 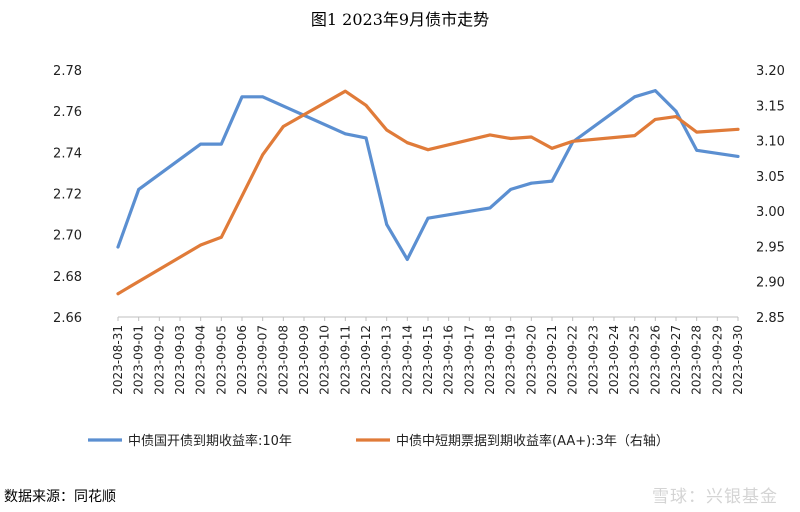 What do you see at coordinates (449, 360) in the screenshot?
I see `x-tick-label: 2023-09-16` at bounding box center [449, 360].